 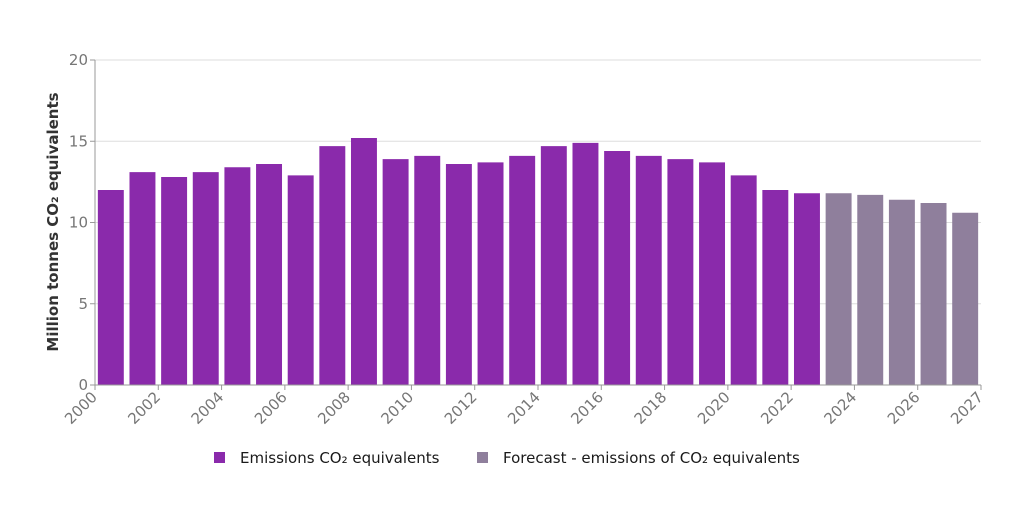 I want to click on y-tick-labels: 0 5 10 15 20, so click(x=78, y=222).